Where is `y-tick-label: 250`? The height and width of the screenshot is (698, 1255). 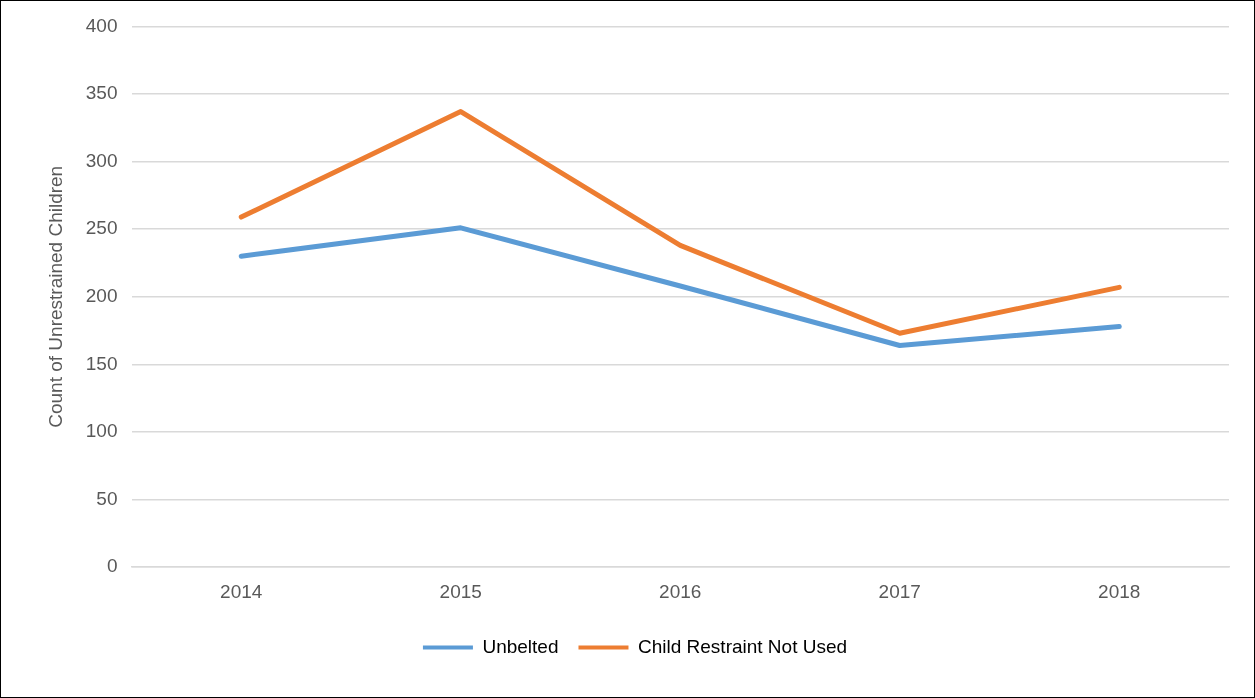
y-tick-label: 250 is located at coordinates (101, 228).